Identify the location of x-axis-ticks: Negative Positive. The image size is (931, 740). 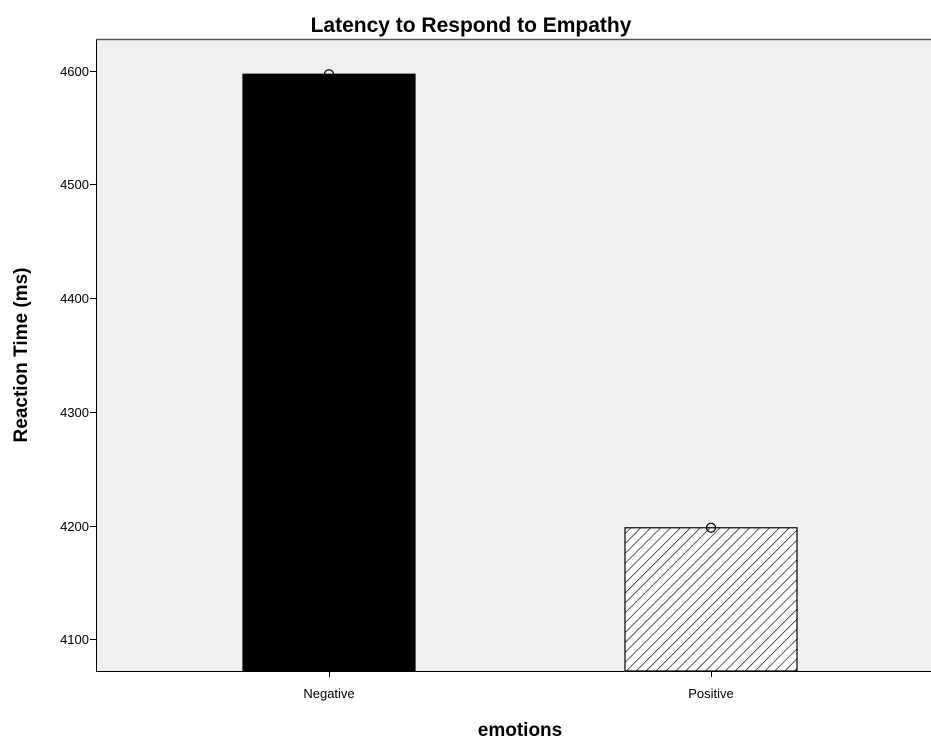
(518, 686).